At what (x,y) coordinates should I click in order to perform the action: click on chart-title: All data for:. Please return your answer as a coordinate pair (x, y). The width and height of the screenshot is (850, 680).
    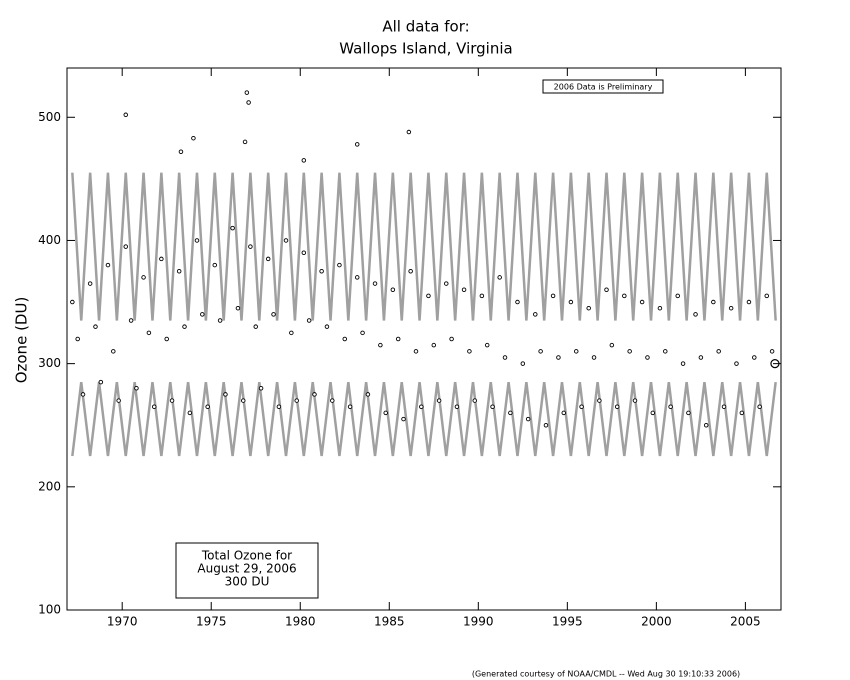
    Looking at the image, I should click on (425, 27).